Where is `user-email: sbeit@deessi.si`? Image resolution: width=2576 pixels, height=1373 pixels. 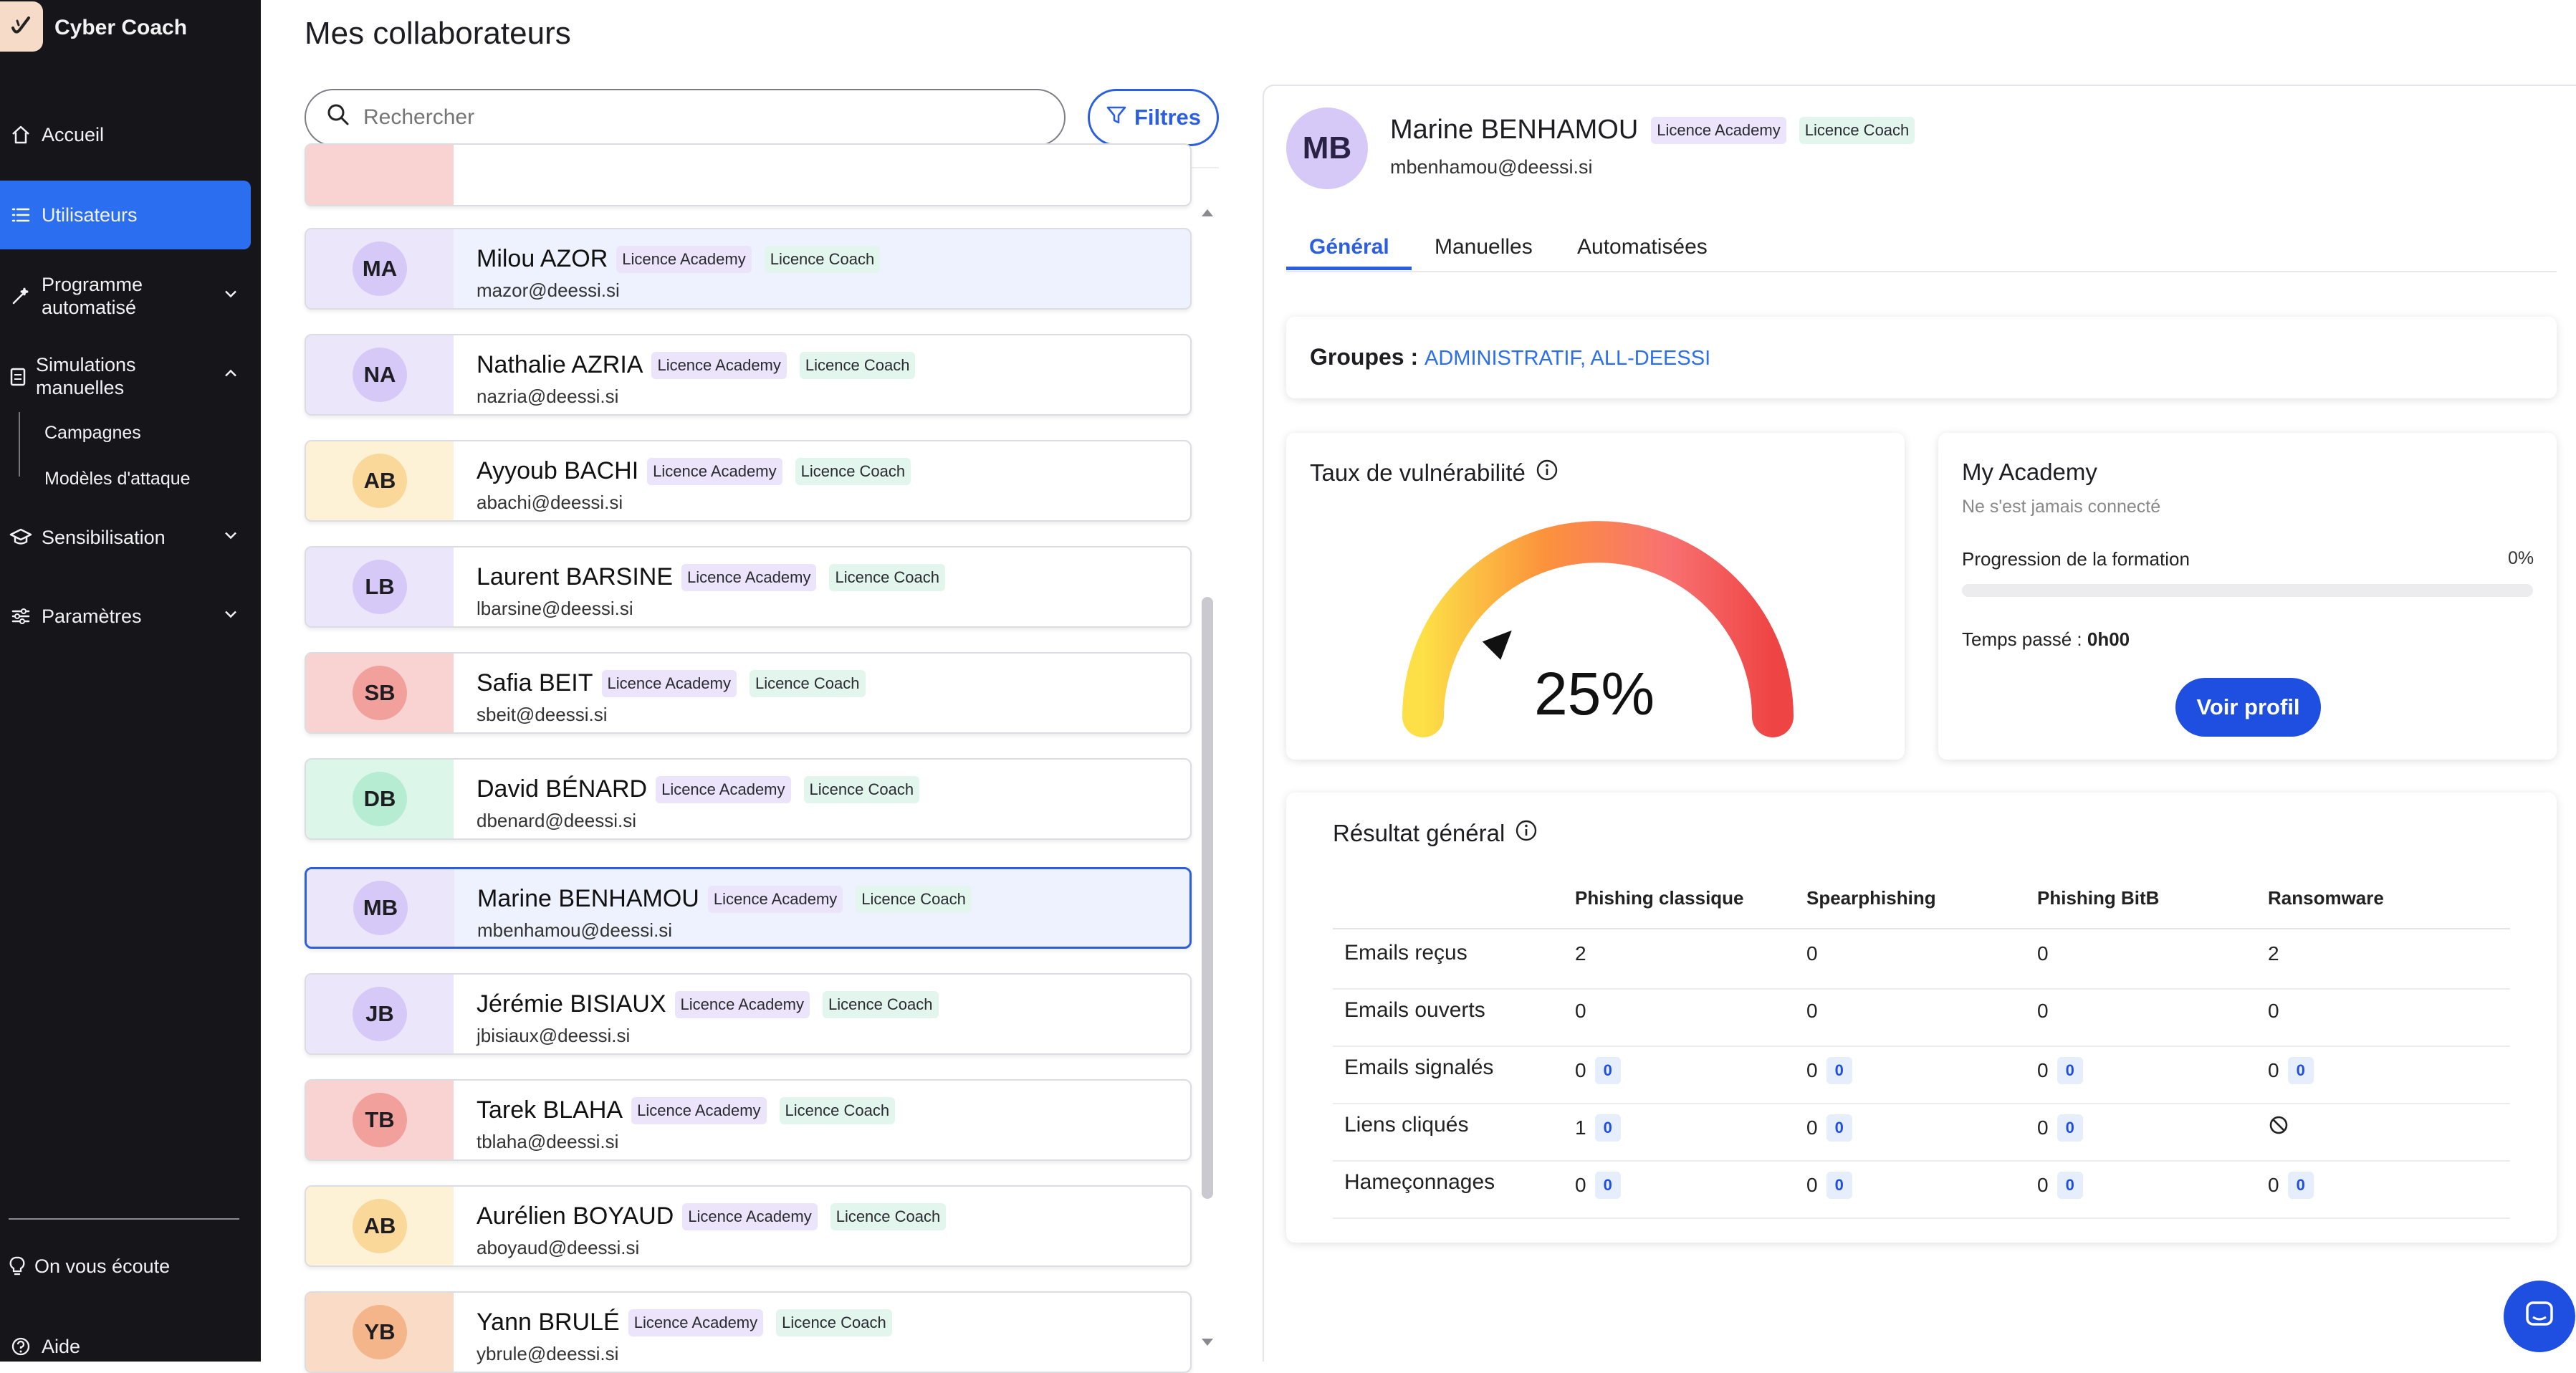
user-email: sbeit@deessi.si is located at coordinates (542, 714).